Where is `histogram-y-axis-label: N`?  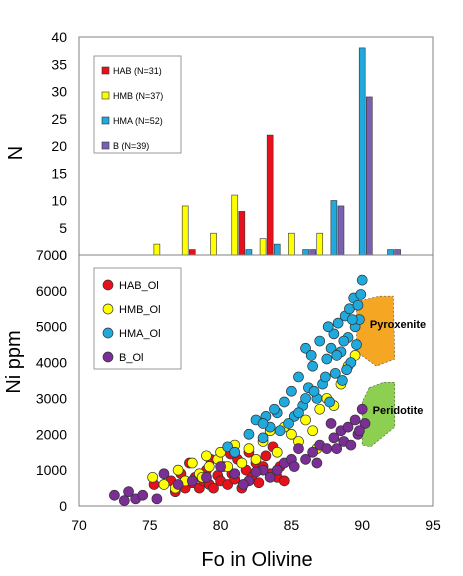
histogram-y-axis-label: N is located at coordinates (16, 153).